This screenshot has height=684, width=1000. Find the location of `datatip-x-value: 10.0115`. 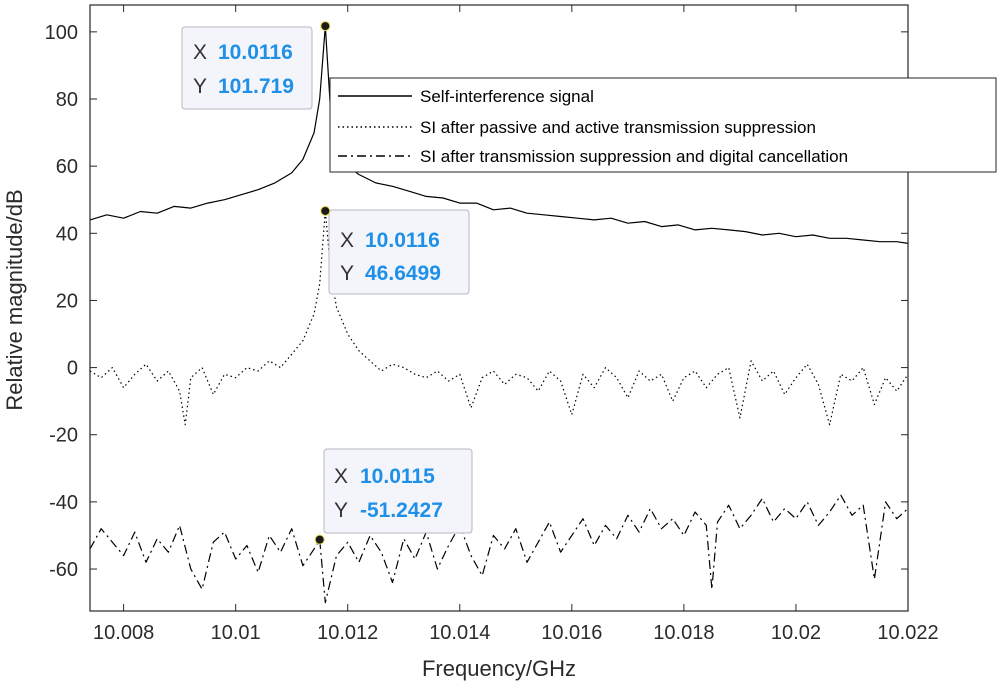

datatip-x-value: 10.0115 is located at coordinates (397, 476).